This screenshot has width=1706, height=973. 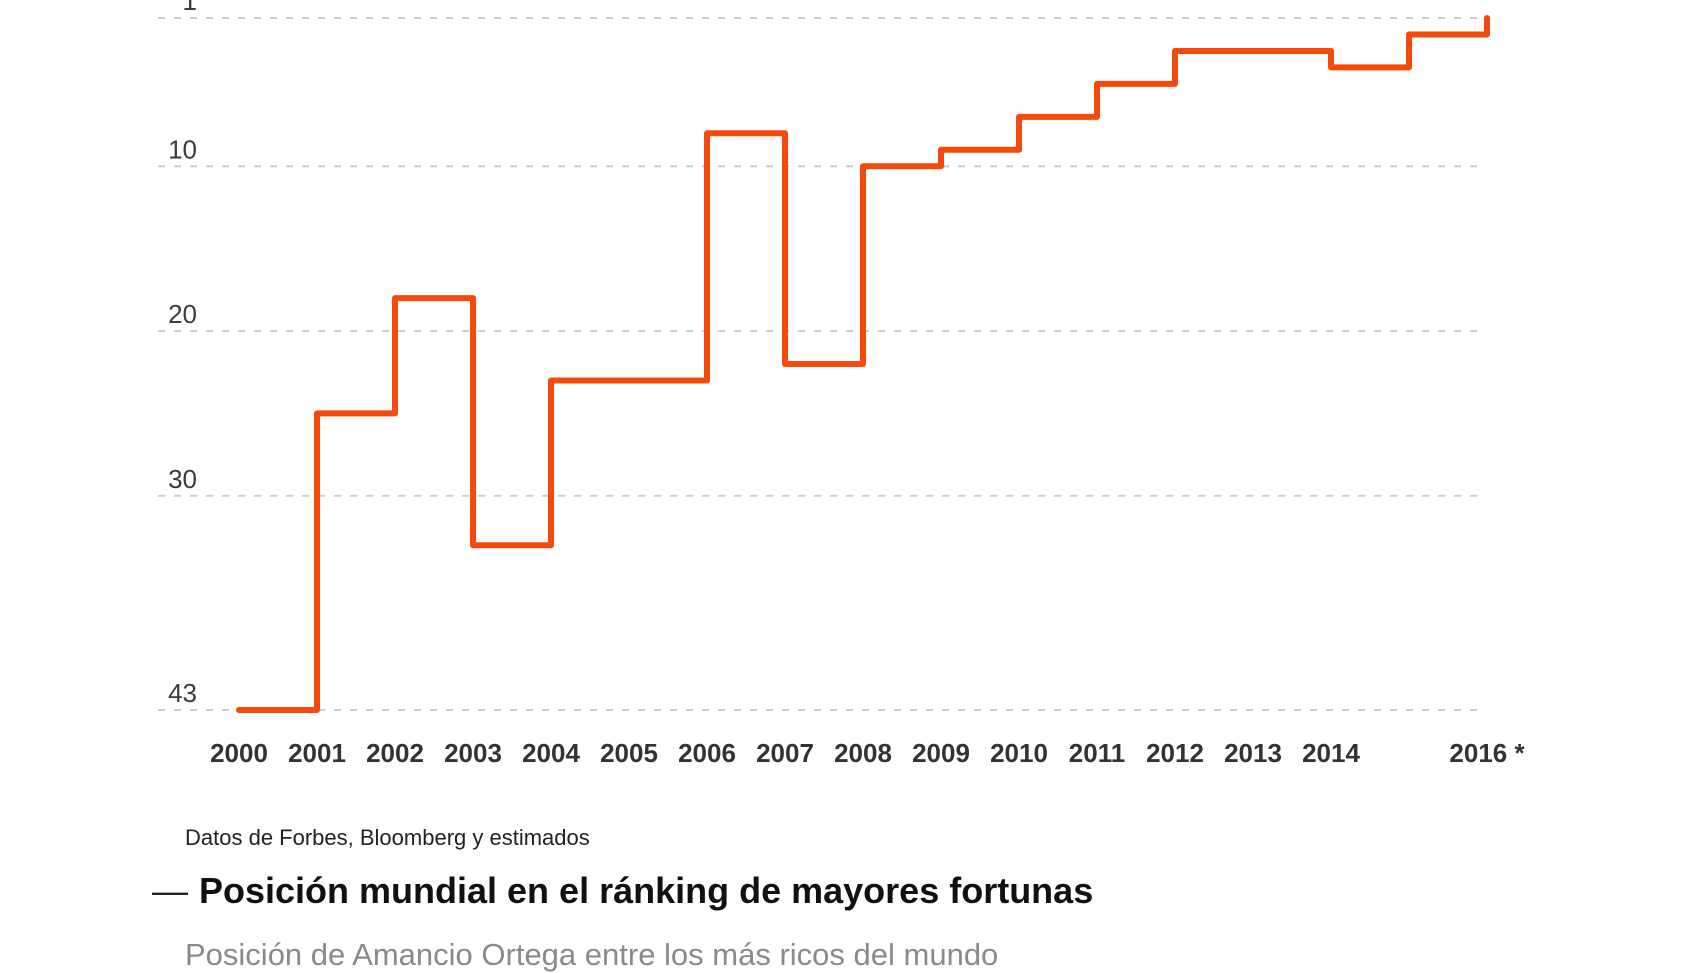 I want to click on x-tick-label-2001: 2001, so click(x=317, y=753).